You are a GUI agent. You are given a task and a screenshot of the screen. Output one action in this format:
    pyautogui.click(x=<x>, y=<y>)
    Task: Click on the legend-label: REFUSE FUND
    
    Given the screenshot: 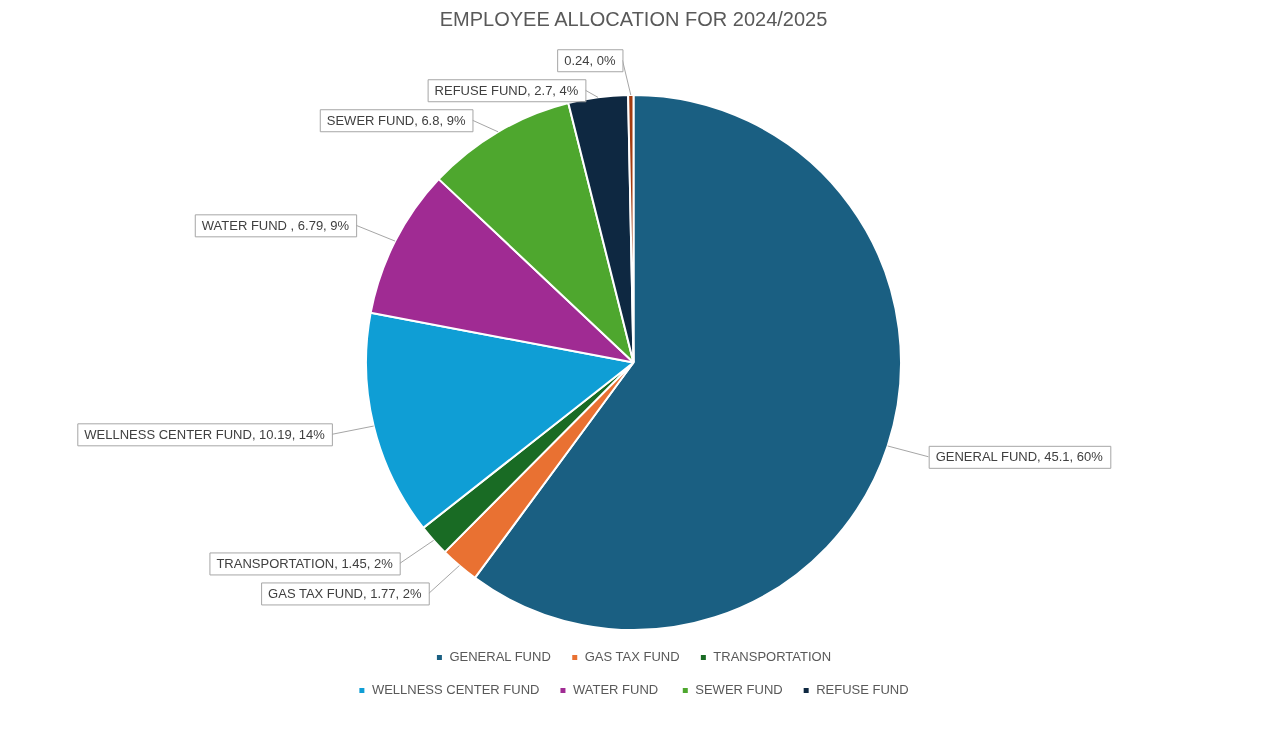 What is the action you would take?
    pyautogui.click(x=862, y=690)
    